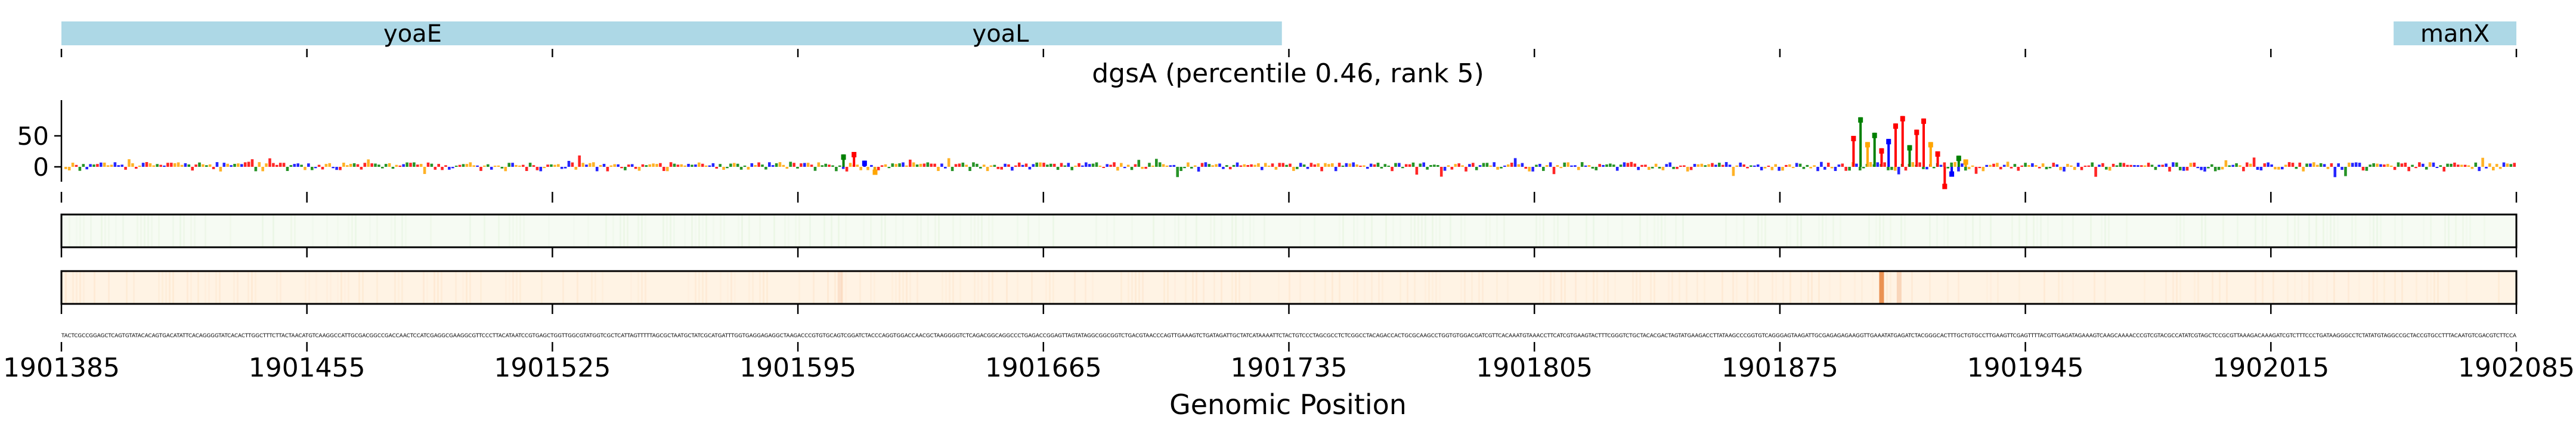 Image resolution: width=2576 pixels, height=429 pixels. I want to click on attribution-peaks, so click(1405, 152).